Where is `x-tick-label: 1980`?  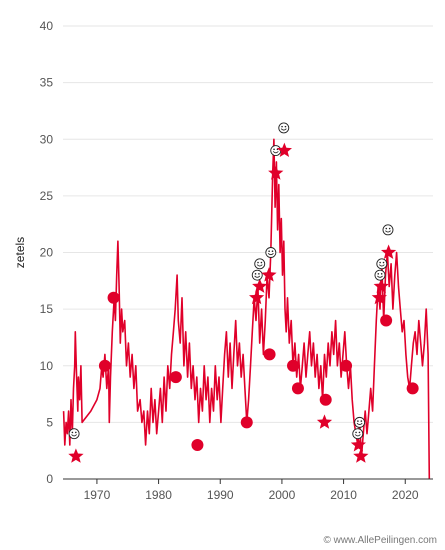 x-tick-label: 1980 is located at coordinates (158, 495).